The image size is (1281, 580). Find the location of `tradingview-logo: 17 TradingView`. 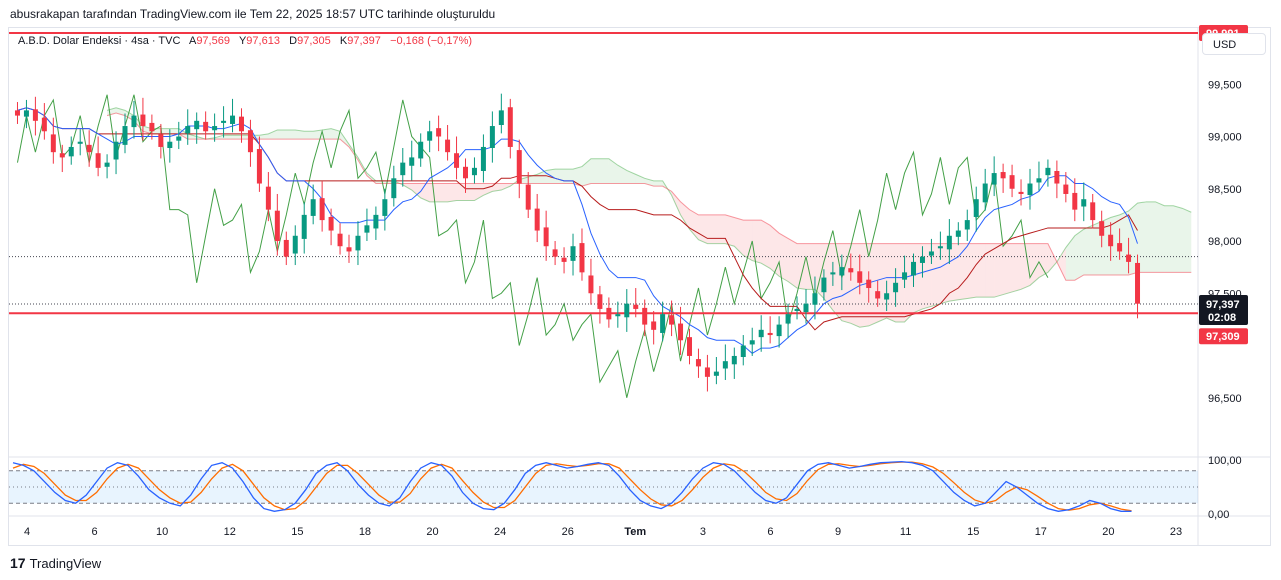

tradingview-logo: 17 TradingView is located at coordinates (55, 563).